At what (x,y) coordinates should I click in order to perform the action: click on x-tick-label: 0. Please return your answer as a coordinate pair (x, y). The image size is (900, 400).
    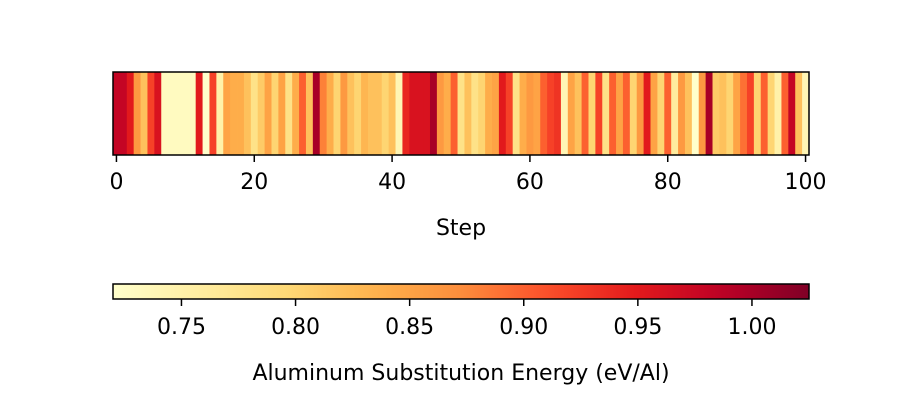
    Looking at the image, I should click on (116, 182).